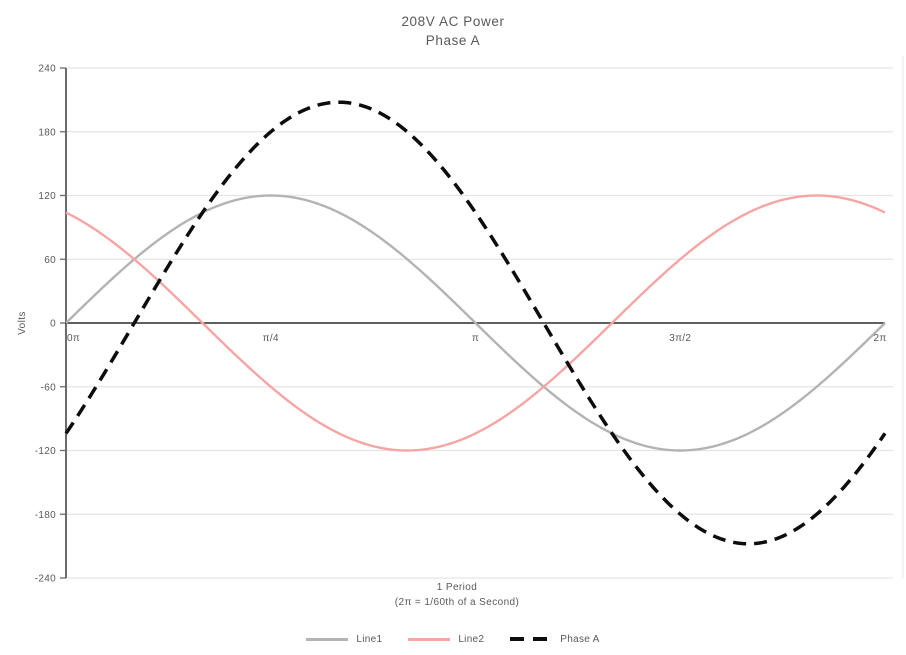  Describe the element at coordinates (457, 587) in the screenshot. I see `x-axis-title-line1: 1 Period` at that location.